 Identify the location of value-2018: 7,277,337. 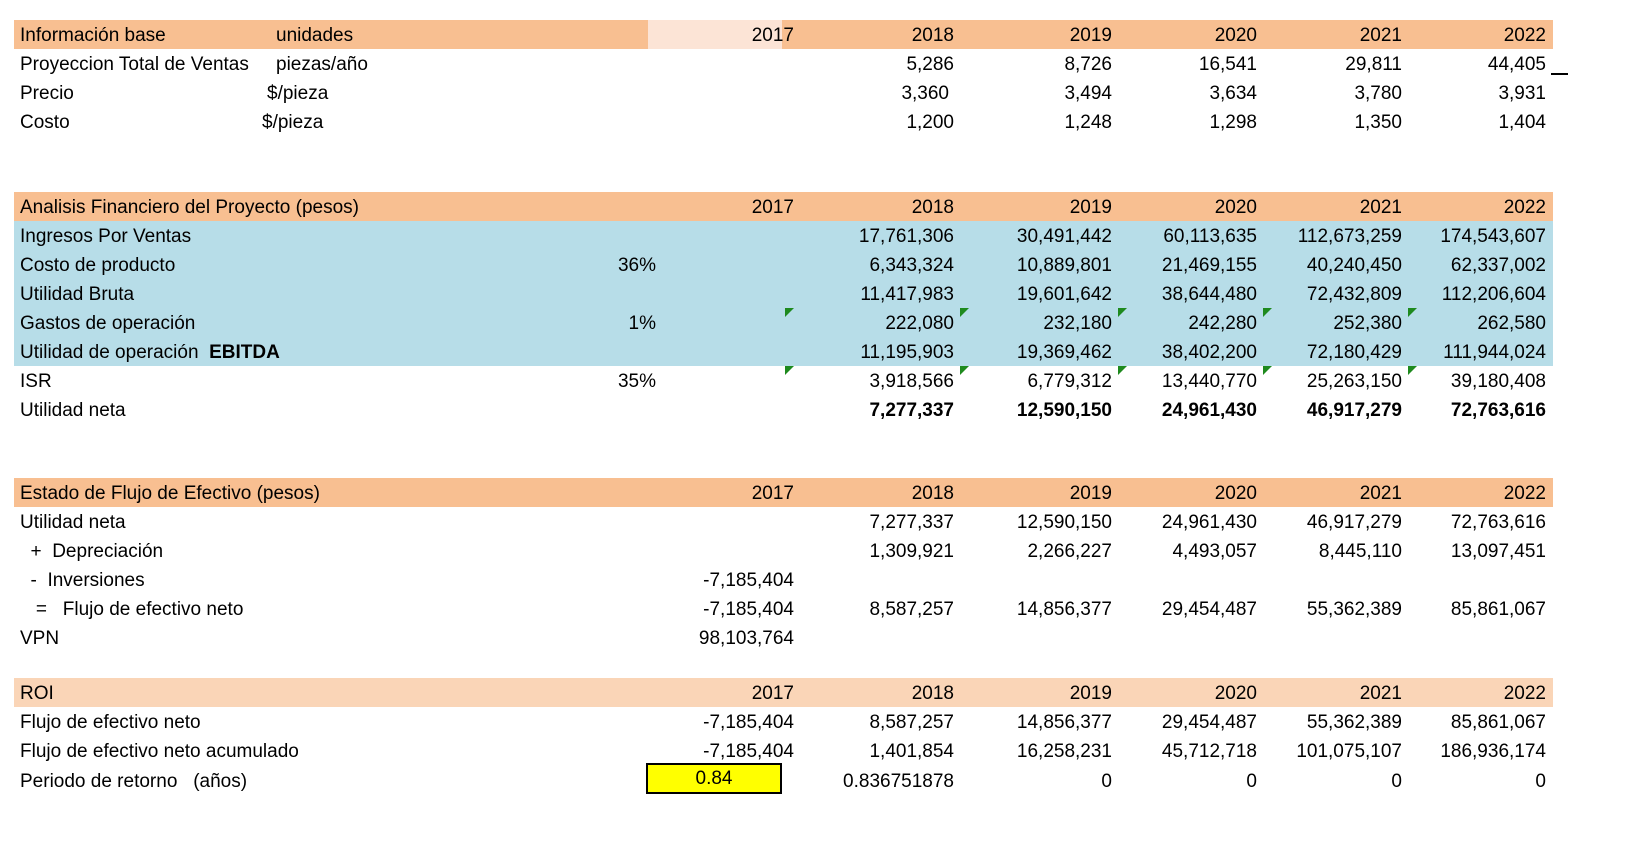
(911, 410).